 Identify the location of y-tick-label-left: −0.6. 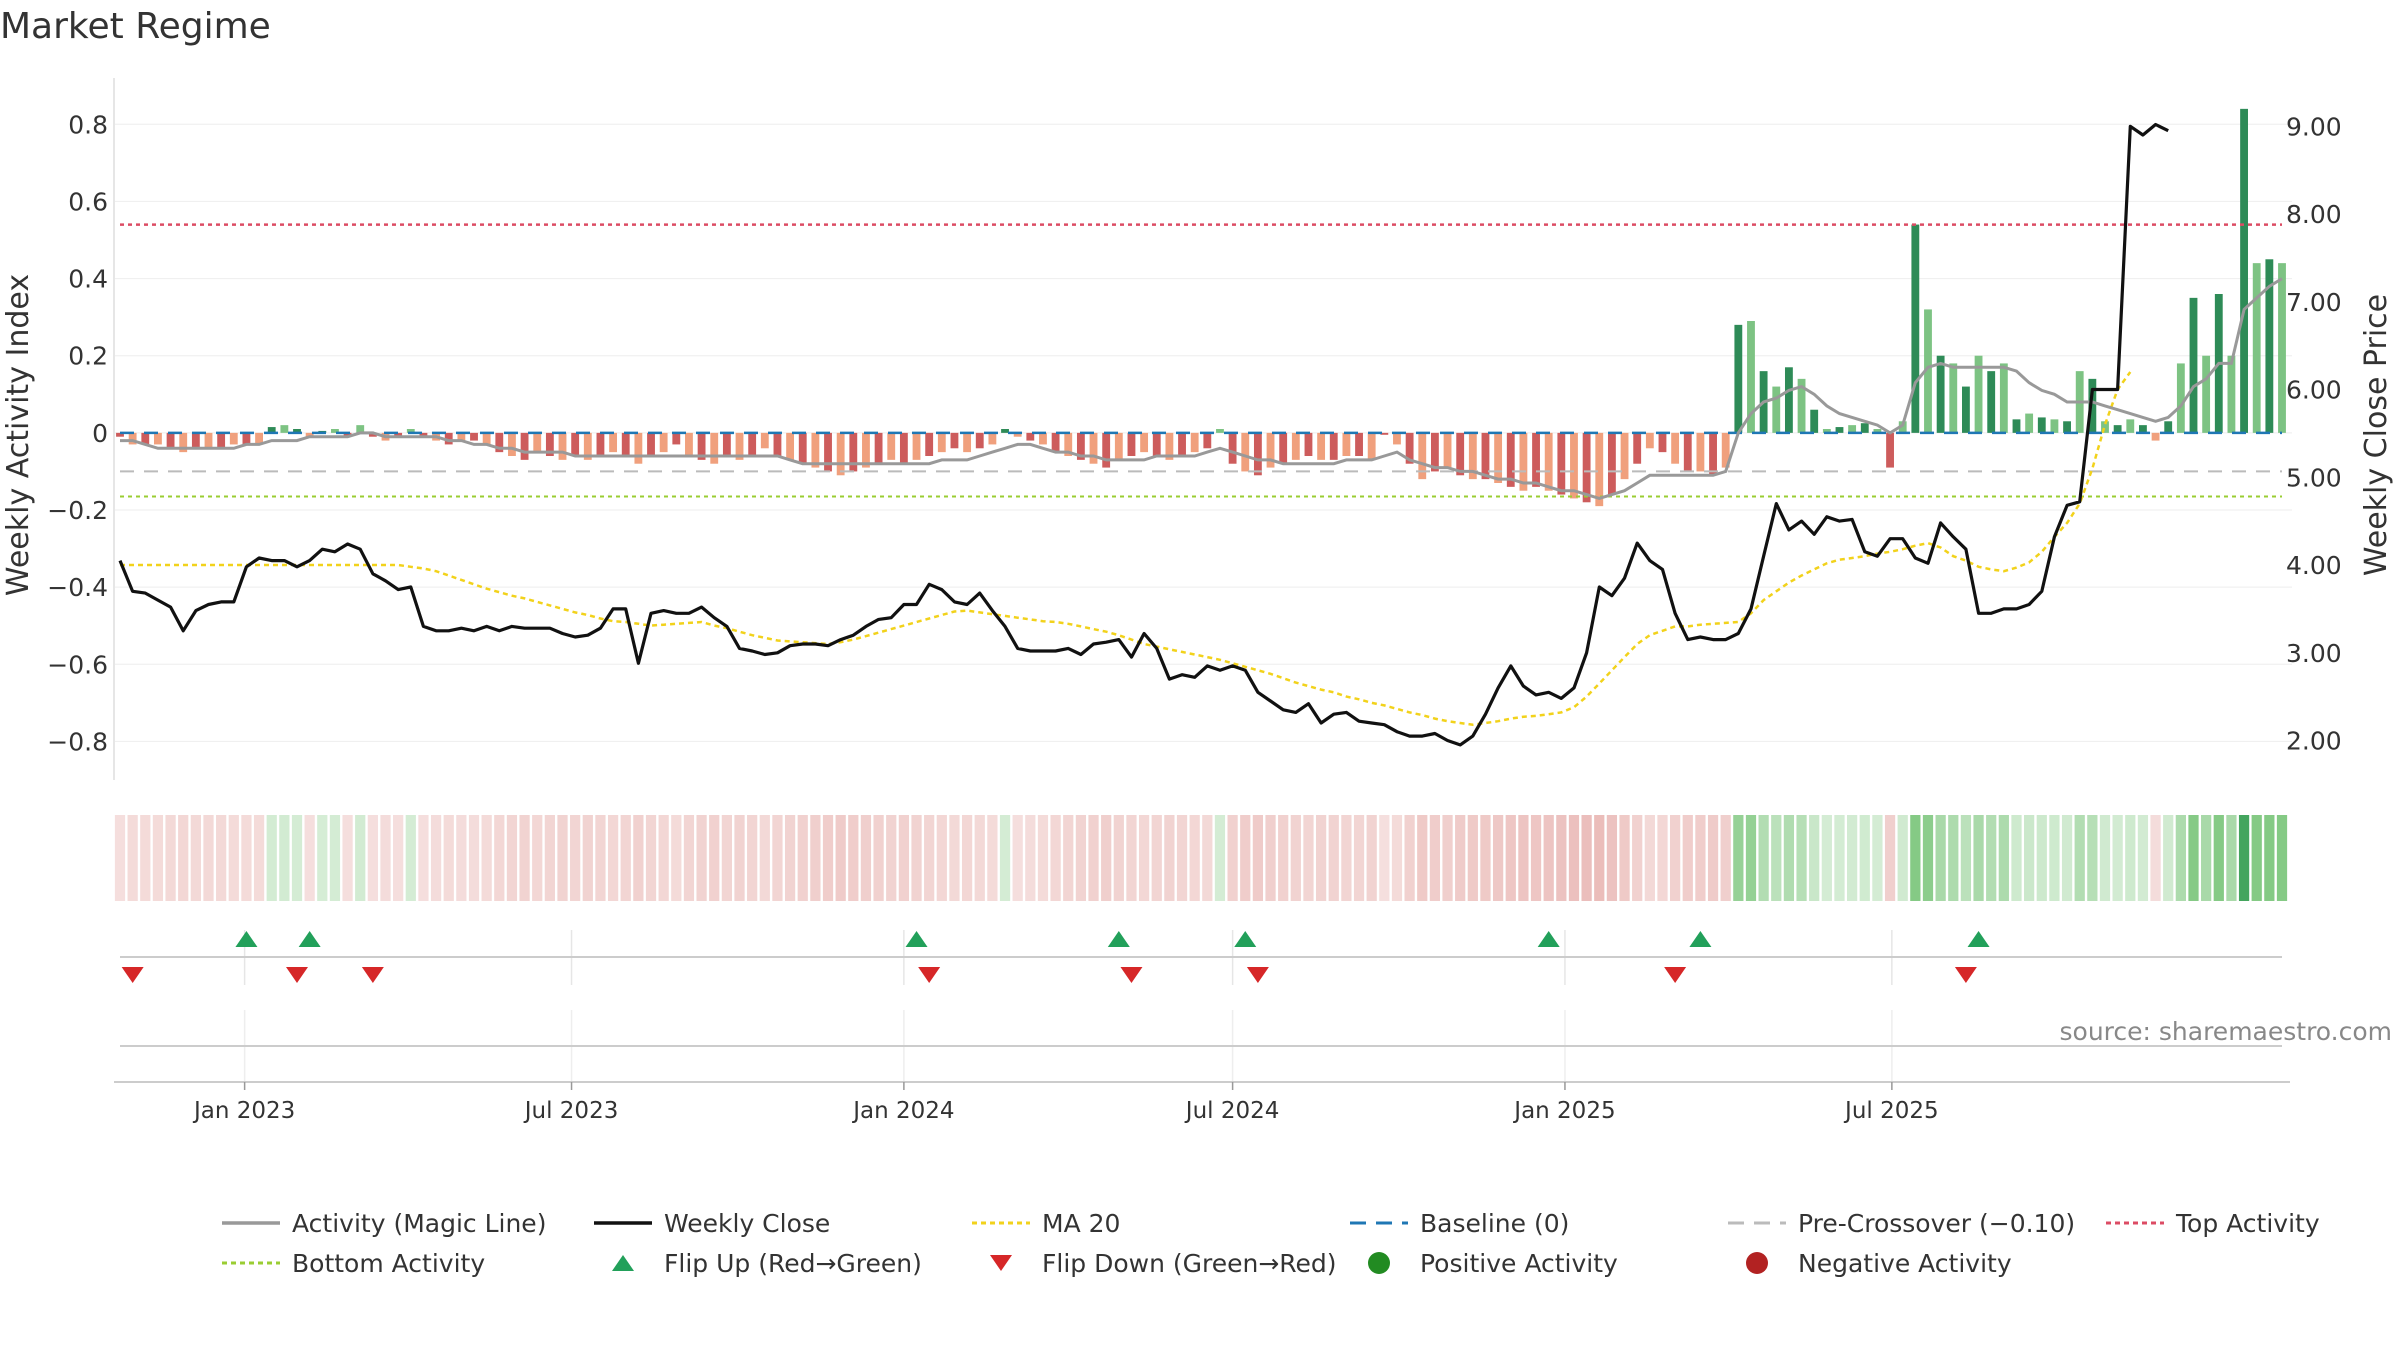
(77, 664).